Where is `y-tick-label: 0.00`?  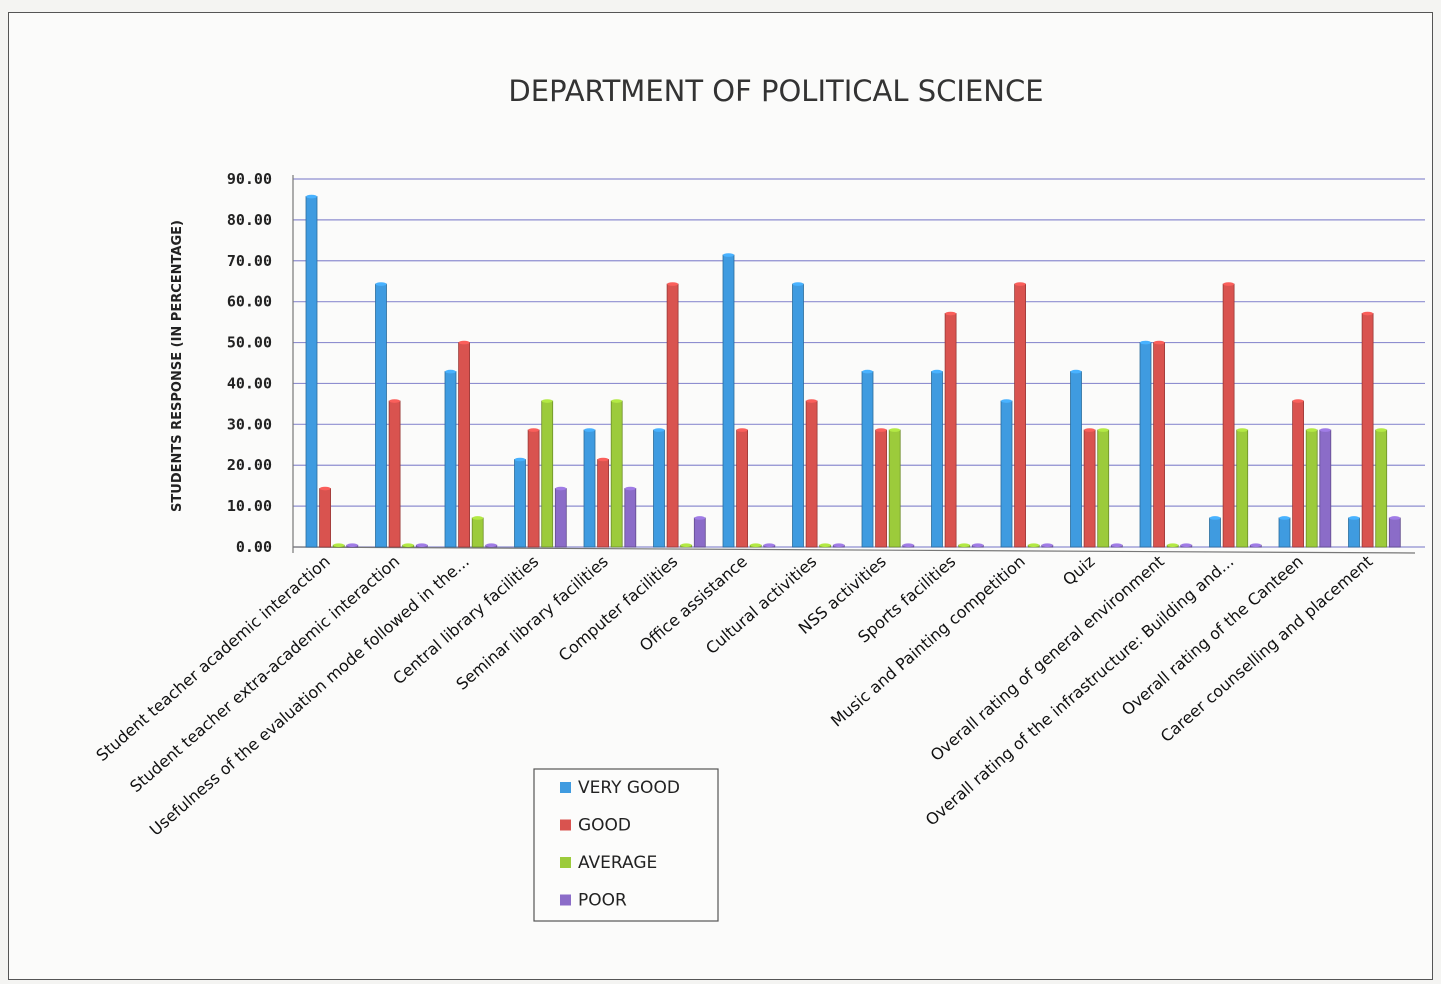
y-tick-label: 0.00 is located at coordinates (254, 547).